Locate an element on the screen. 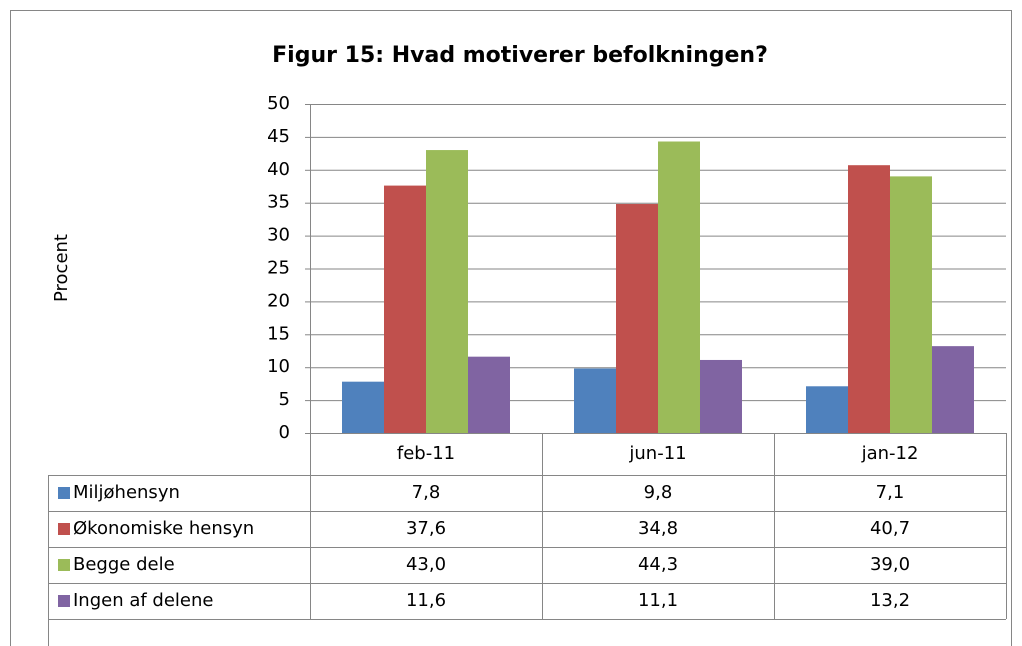 The width and height of the screenshot is (1022, 646). y-tick-label: 30 is located at coordinates (278, 235).